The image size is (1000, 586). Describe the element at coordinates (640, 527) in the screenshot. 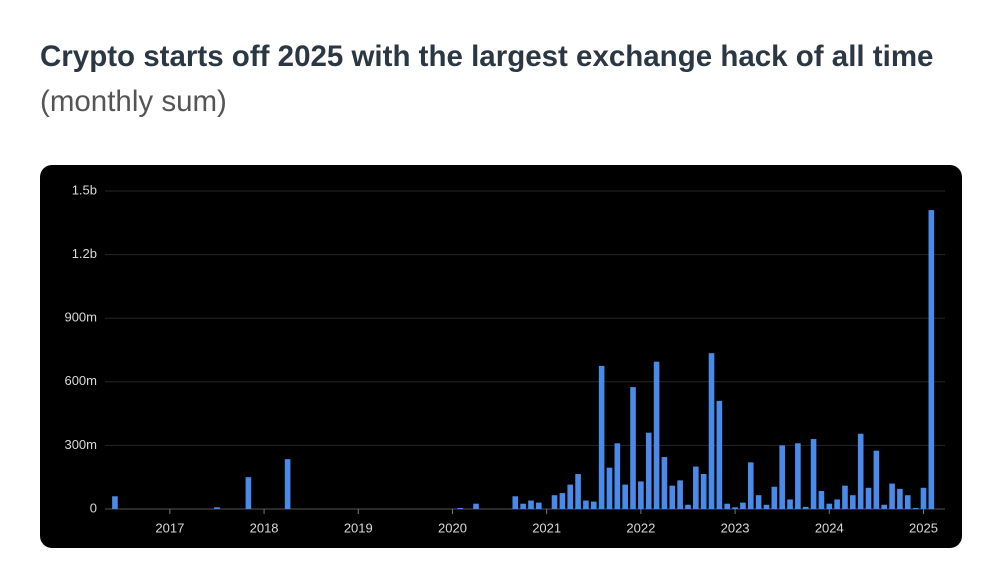

I see `x-tick-label: 2022` at that location.